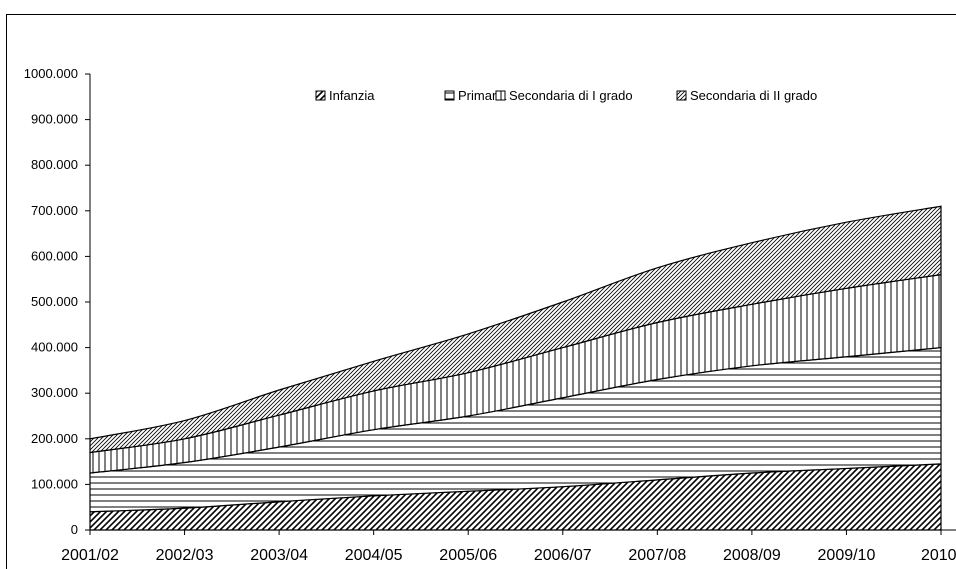  I want to click on y-tick-label: 700.000, so click(54, 210).